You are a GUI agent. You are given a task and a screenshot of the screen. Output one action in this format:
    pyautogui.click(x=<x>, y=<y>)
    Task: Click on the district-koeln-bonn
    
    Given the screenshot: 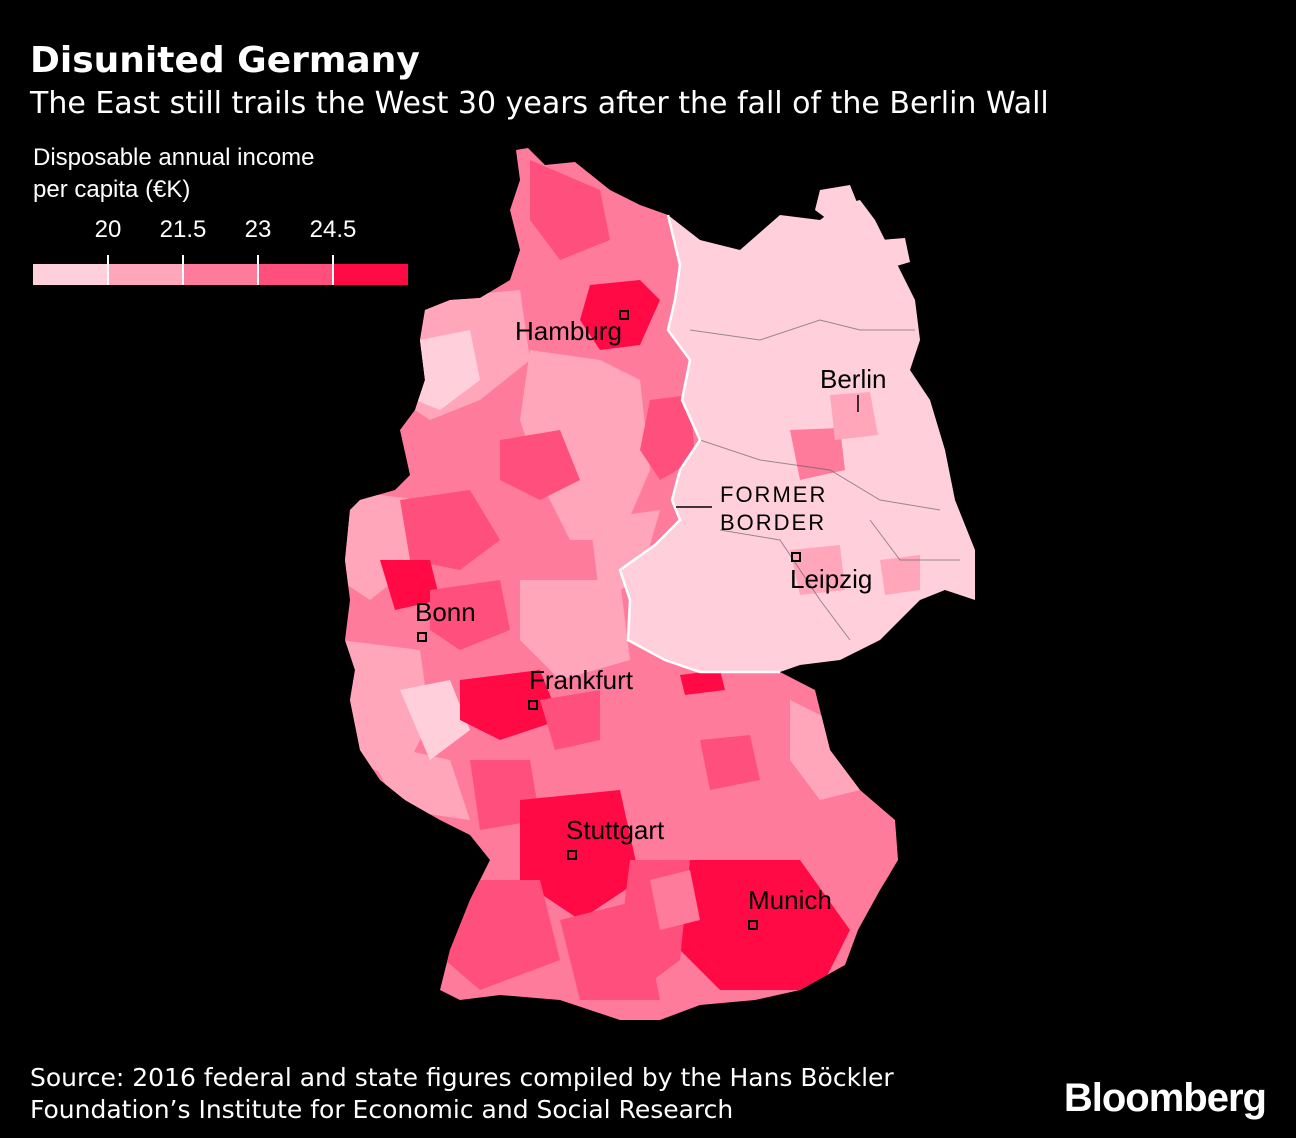 What is the action you would take?
    pyautogui.click(x=470, y=615)
    